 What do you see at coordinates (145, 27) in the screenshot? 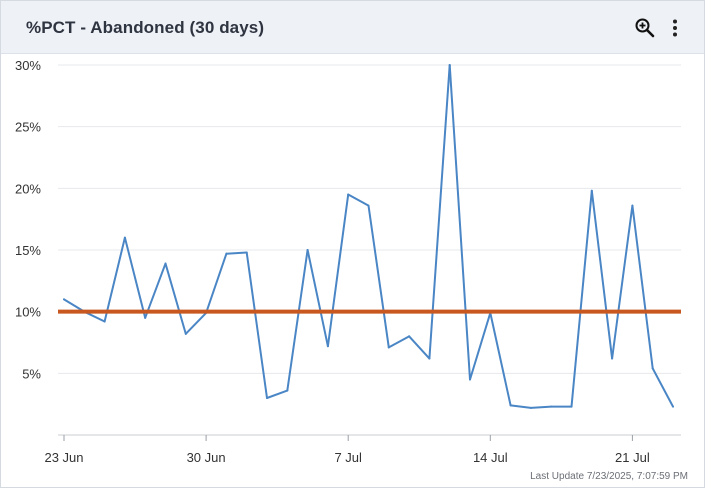
I see `widget-title: %PCT - Abandoned (30 days)` at bounding box center [145, 27].